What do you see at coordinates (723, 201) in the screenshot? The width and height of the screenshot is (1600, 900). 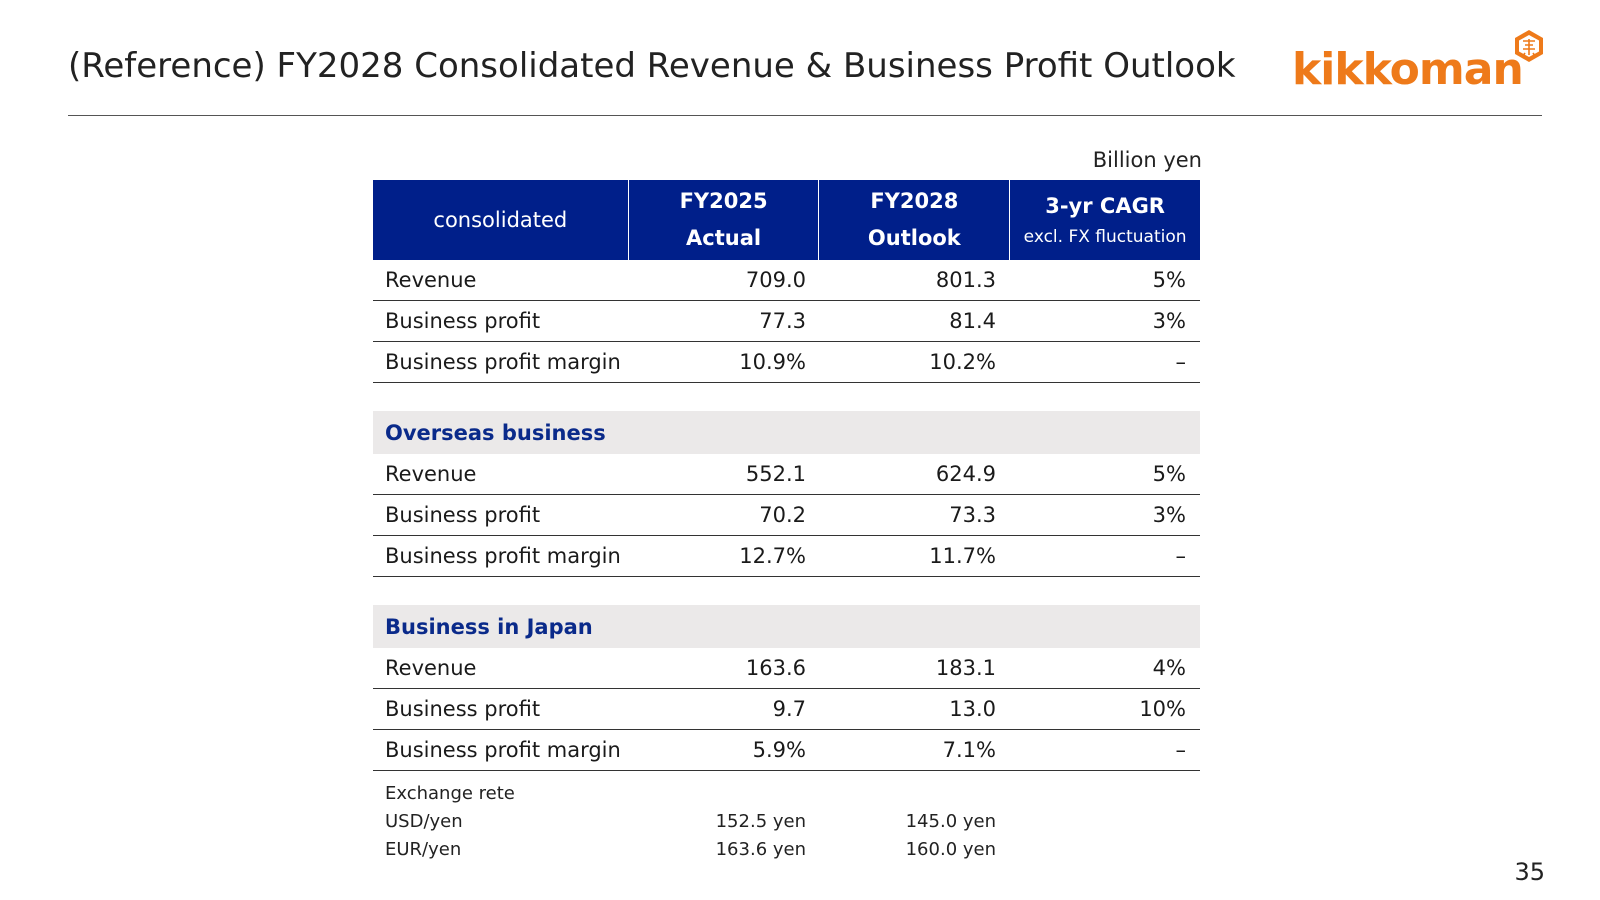 I see `header-fy2025-line1: FY2025` at bounding box center [723, 201].